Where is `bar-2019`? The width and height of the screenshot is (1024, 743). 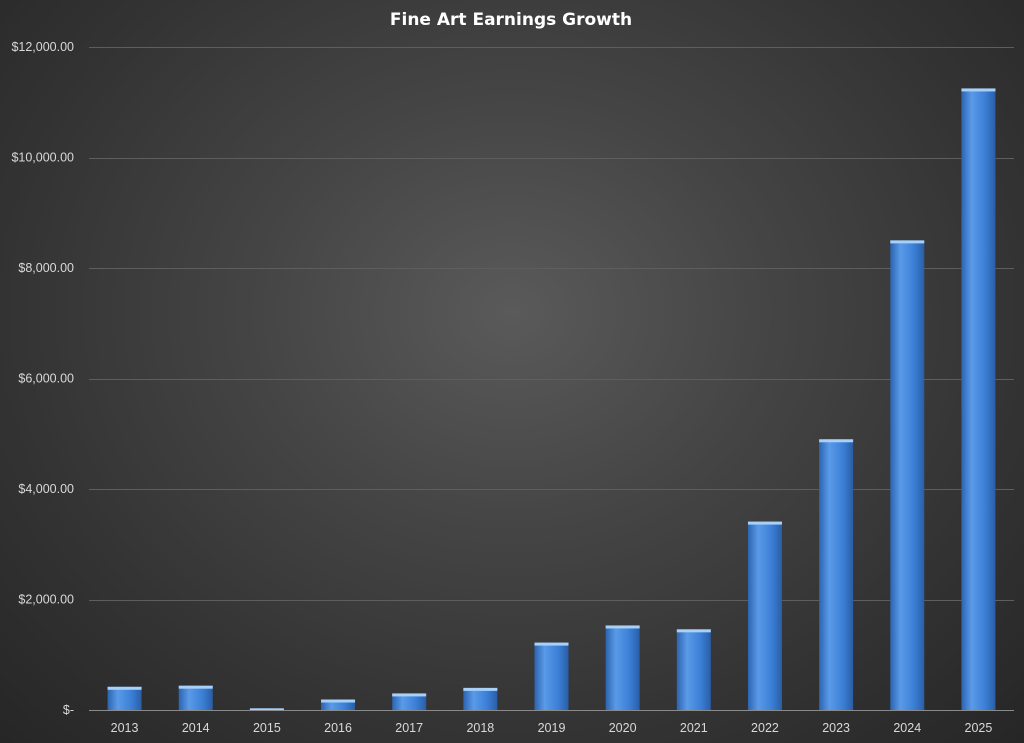 bar-2019 is located at coordinates (551, 676).